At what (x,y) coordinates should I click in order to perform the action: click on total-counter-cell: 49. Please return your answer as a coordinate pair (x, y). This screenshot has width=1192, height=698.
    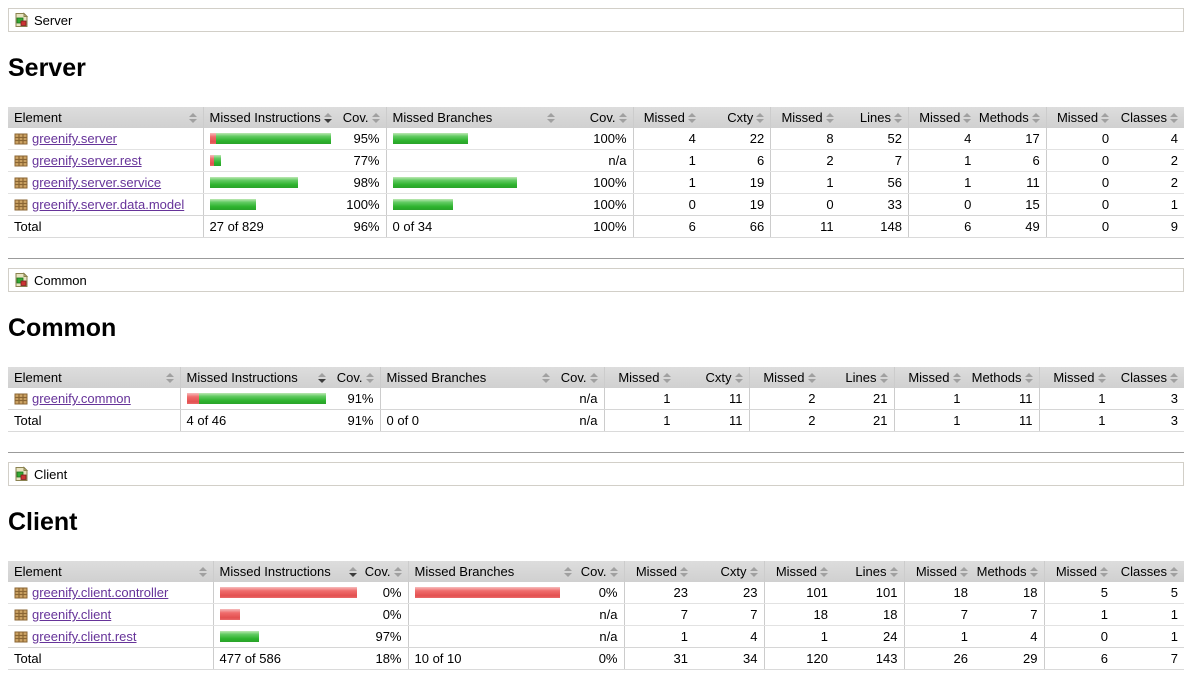
    Looking at the image, I should click on (1012, 226).